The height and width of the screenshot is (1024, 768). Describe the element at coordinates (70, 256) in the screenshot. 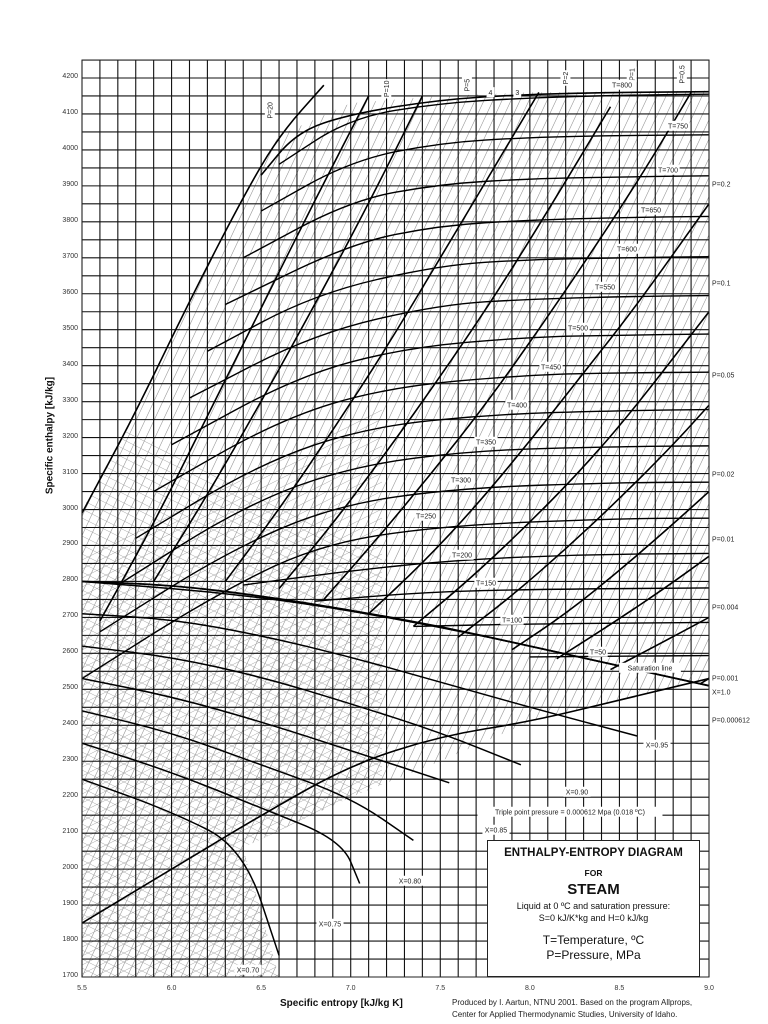

I see `y-tick-label: 3700` at that location.